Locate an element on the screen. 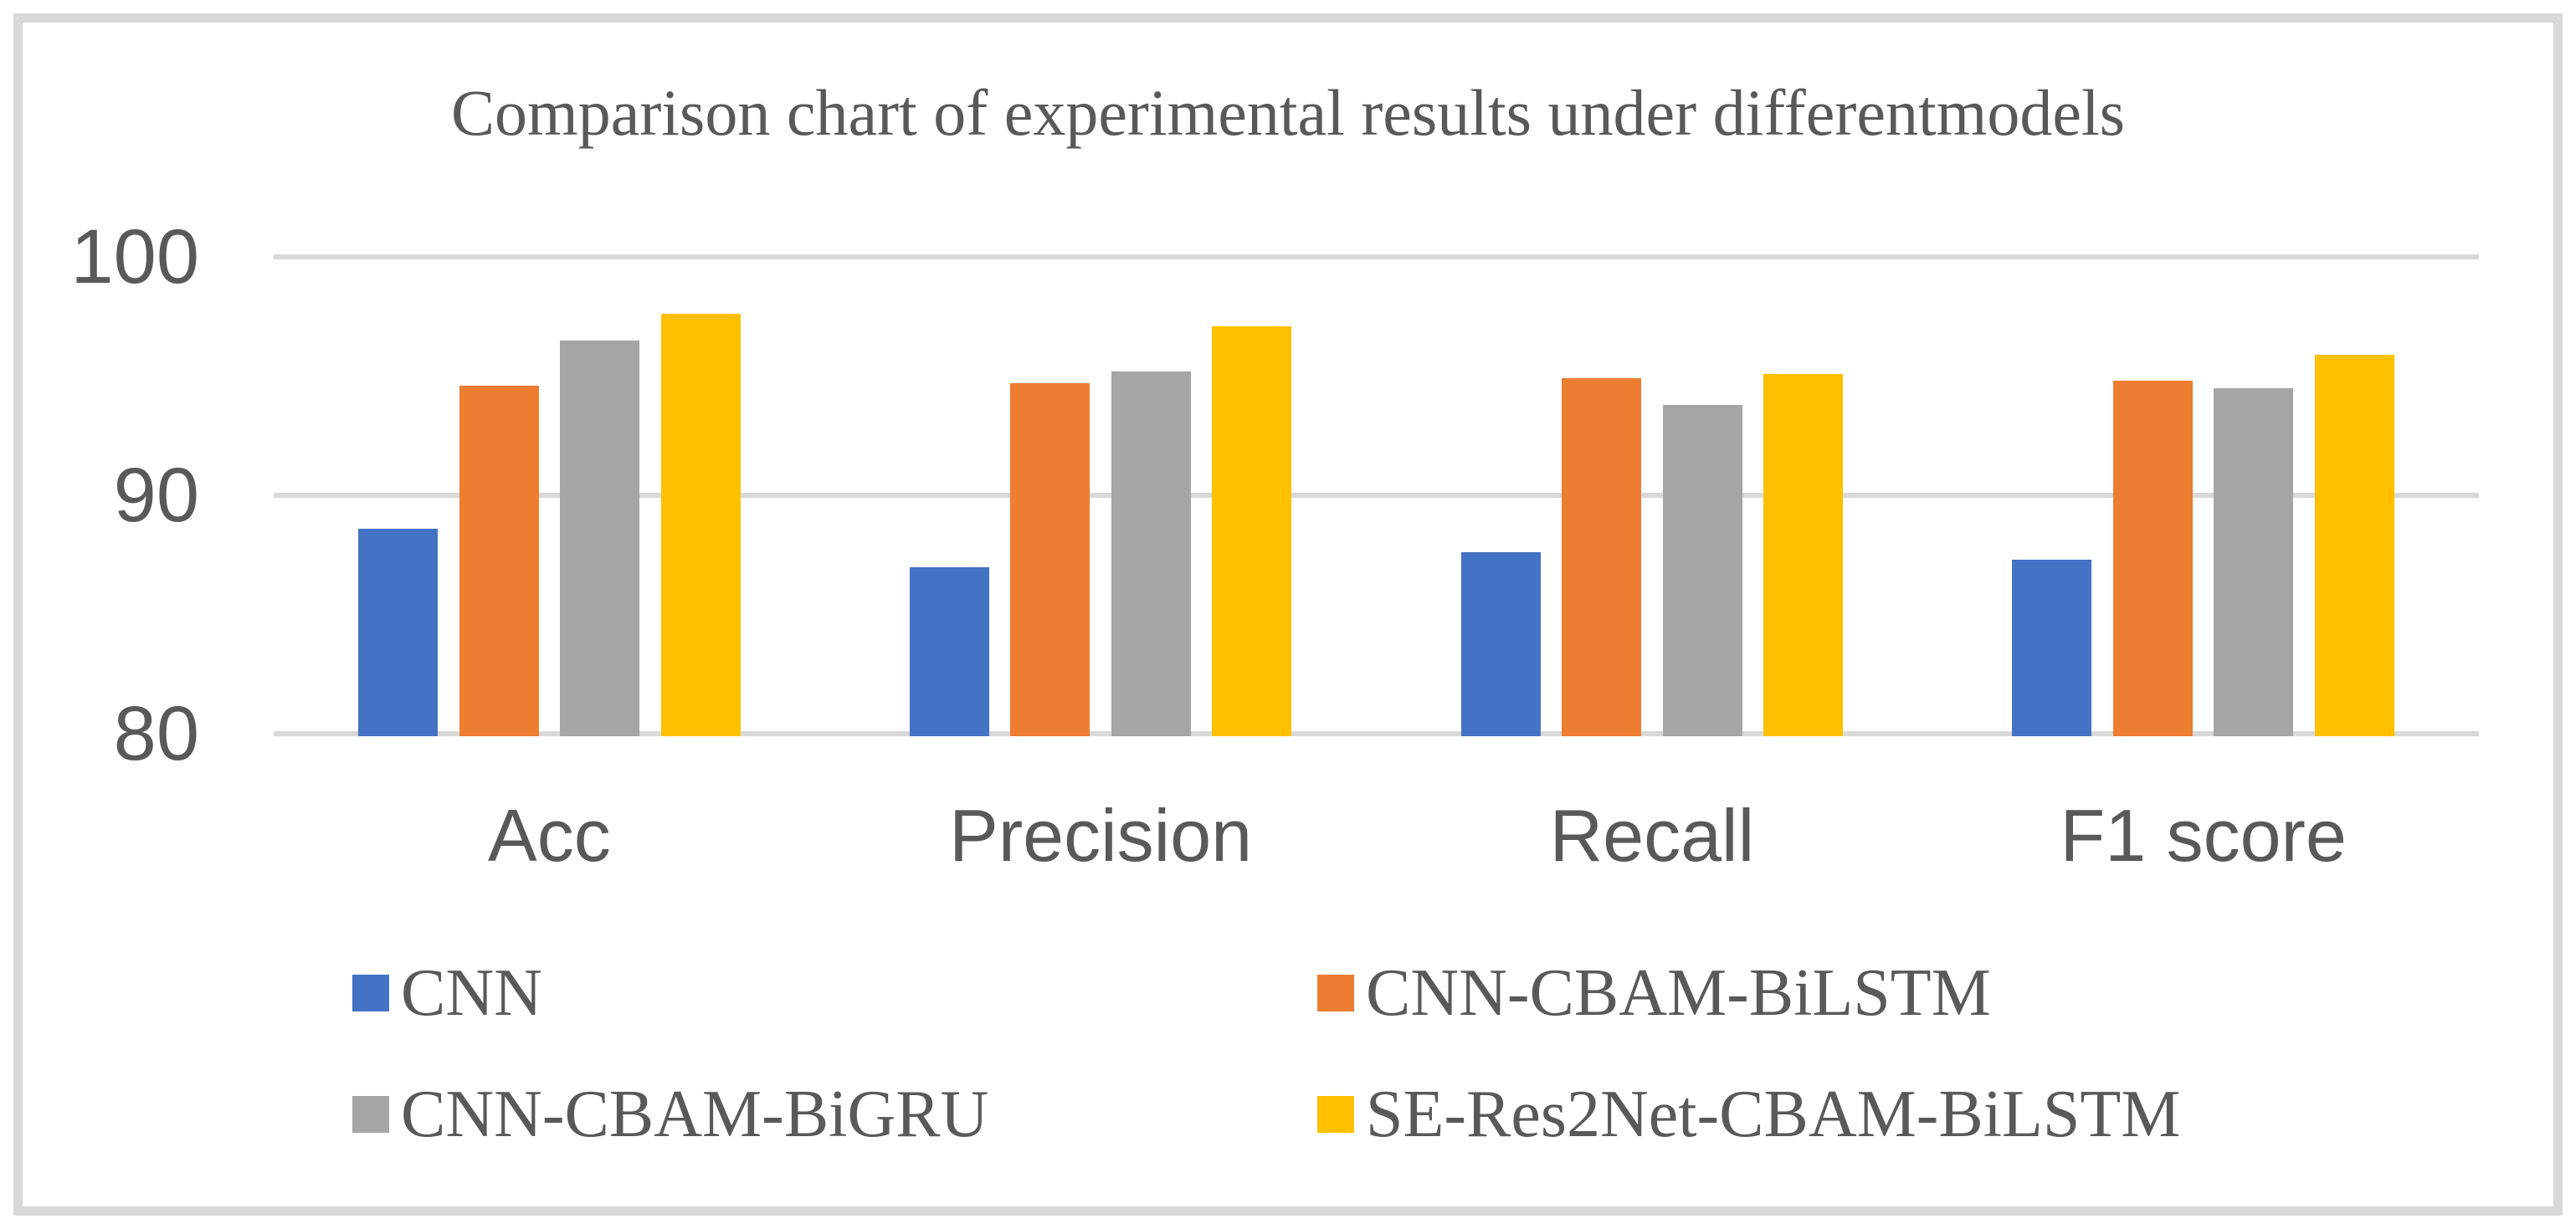 The width and height of the screenshot is (2576, 1229). legend-label-cnn-cbam-bilstm: CNN-CBAM-BiLSTM is located at coordinates (1678, 993).